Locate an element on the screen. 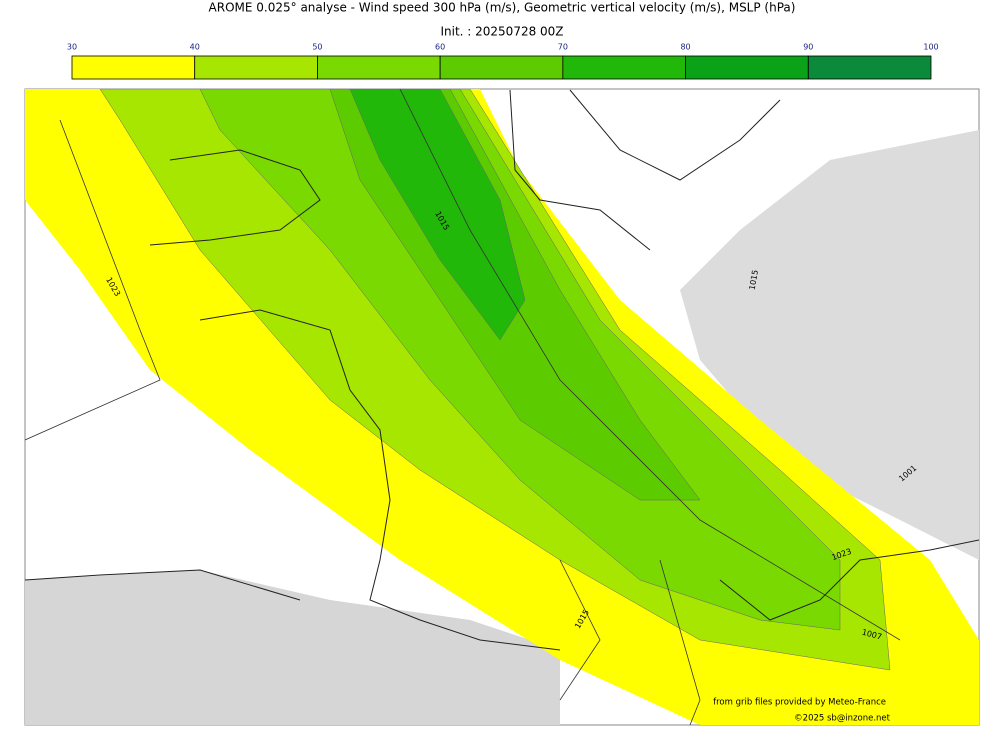  colorbar-tick-label: 90 is located at coordinates (808, 47).